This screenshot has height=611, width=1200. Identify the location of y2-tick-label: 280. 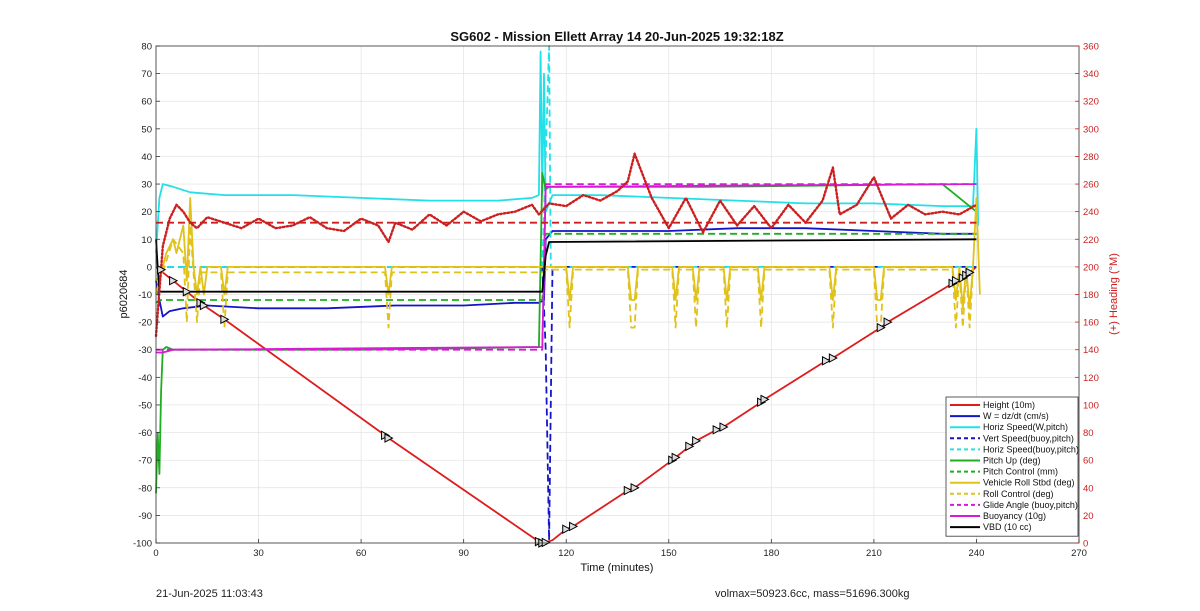
(1091, 157).